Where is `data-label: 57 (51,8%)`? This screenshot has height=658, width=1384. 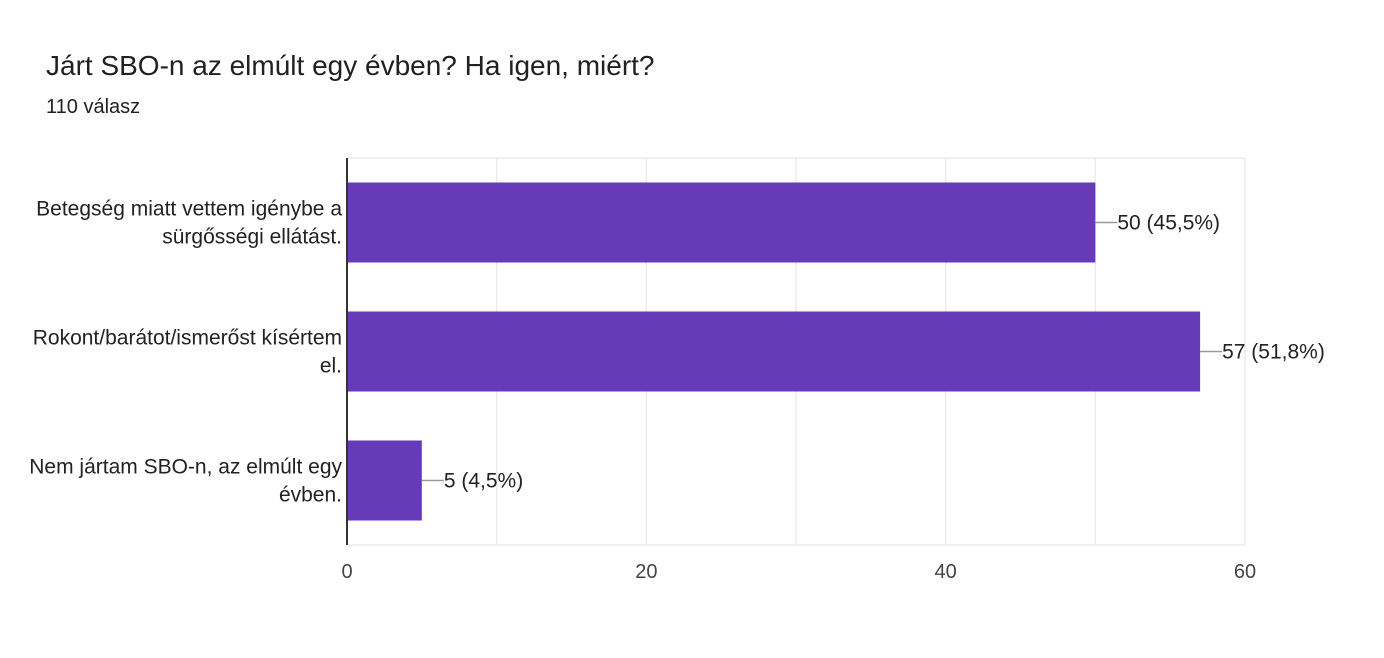
data-label: 57 (51,8%) is located at coordinates (1273, 352).